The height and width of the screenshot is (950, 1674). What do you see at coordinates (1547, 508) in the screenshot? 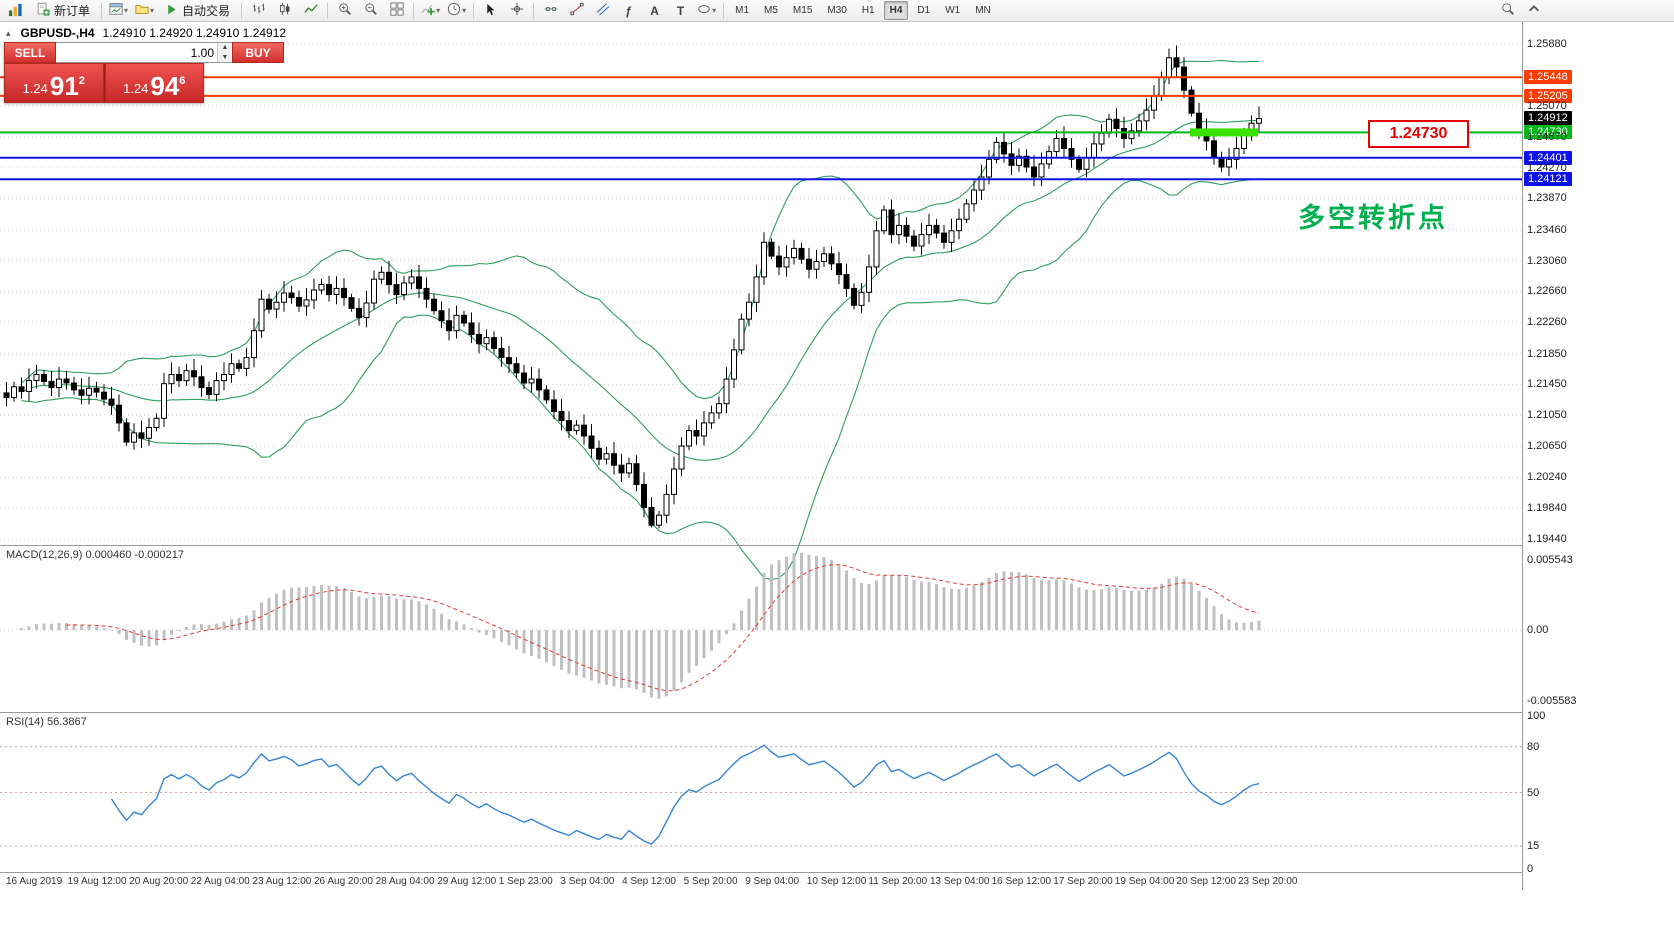
I see `axis-label: 1.19840` at bounding box center [1547, 508].